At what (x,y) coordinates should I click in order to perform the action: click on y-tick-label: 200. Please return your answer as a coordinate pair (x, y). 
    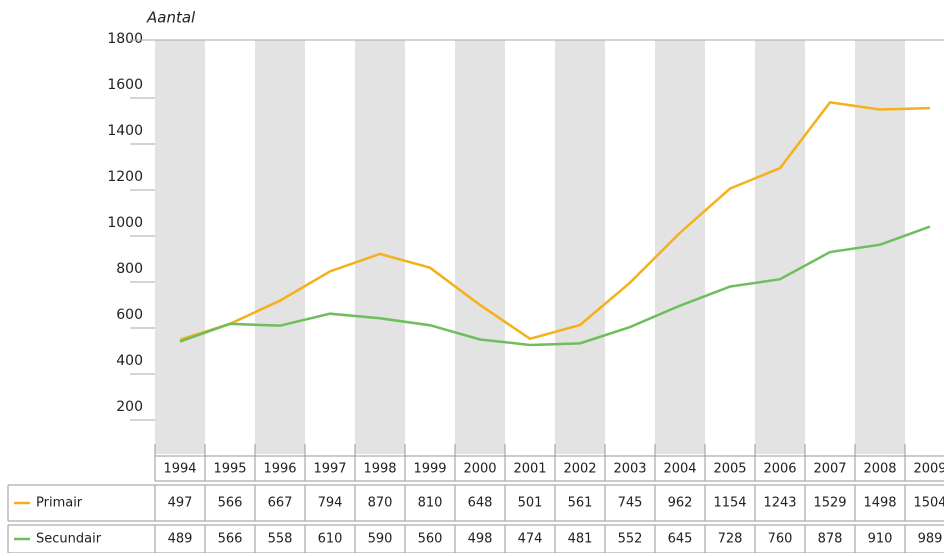
    Looking at the image, I should click on (129, 407).